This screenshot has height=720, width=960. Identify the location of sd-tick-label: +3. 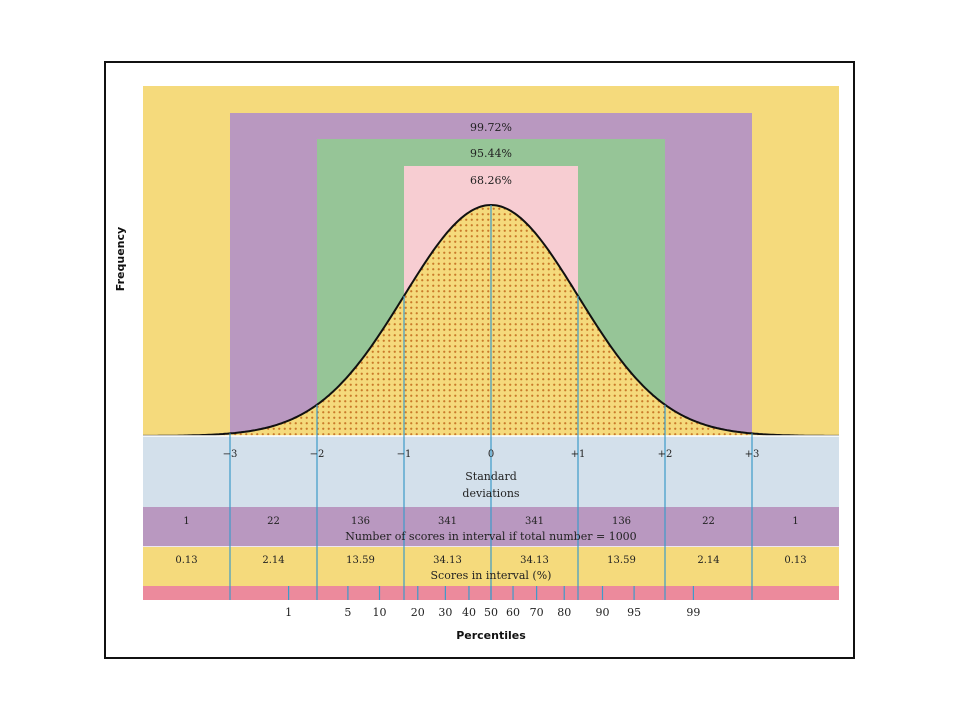
(752, 454).